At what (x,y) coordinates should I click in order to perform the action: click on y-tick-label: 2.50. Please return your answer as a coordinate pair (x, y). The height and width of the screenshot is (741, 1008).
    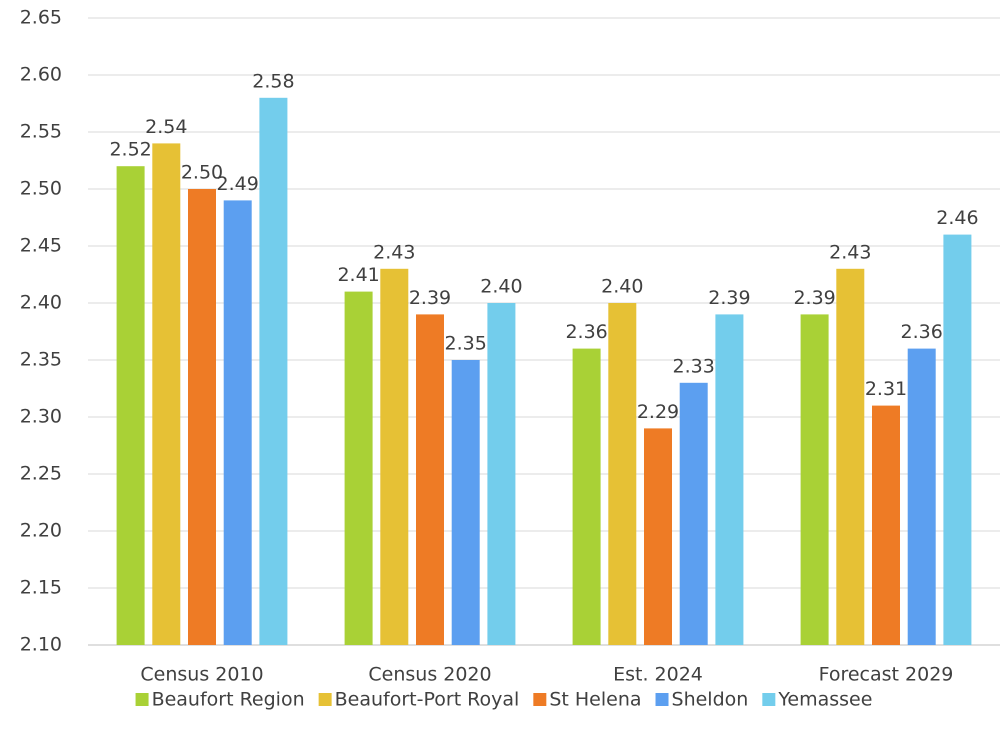
    Looking at the image, I should click on (41, 189).